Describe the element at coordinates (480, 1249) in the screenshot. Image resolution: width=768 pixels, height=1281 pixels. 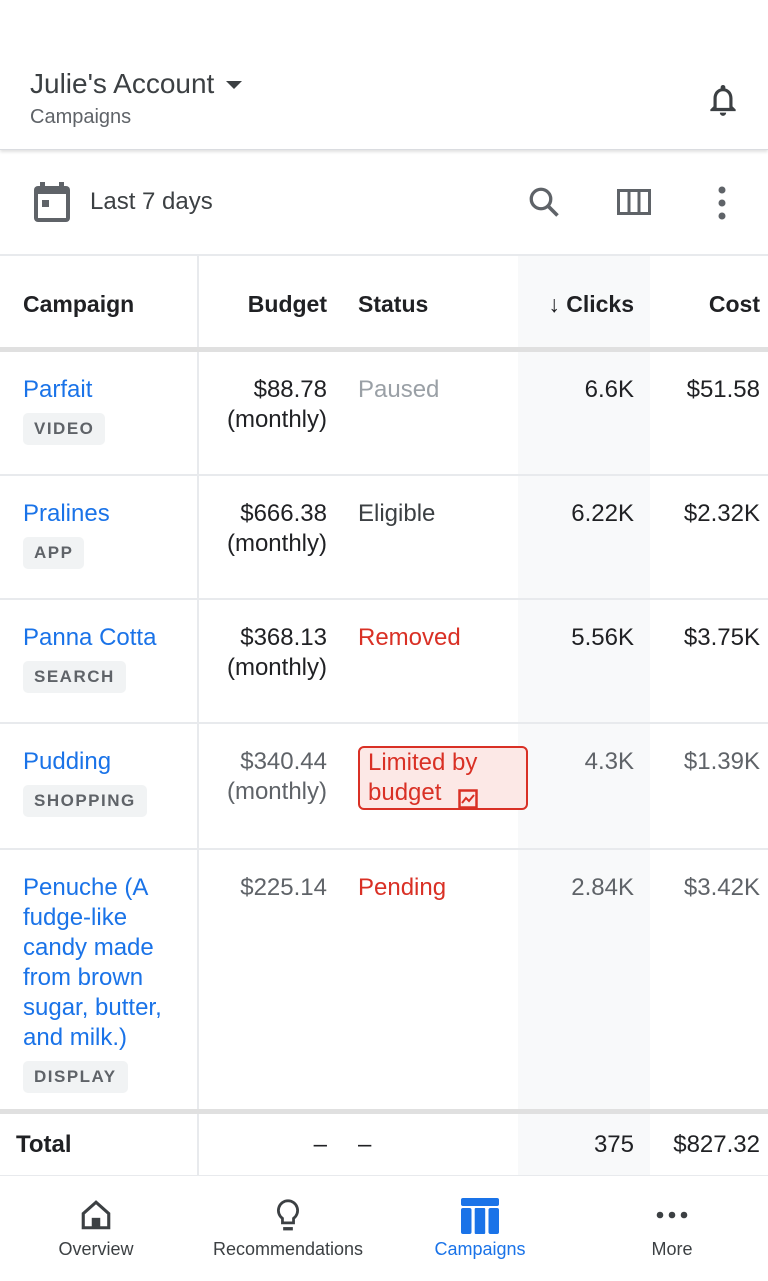
I see `nav-label: Campaigns` at that location.